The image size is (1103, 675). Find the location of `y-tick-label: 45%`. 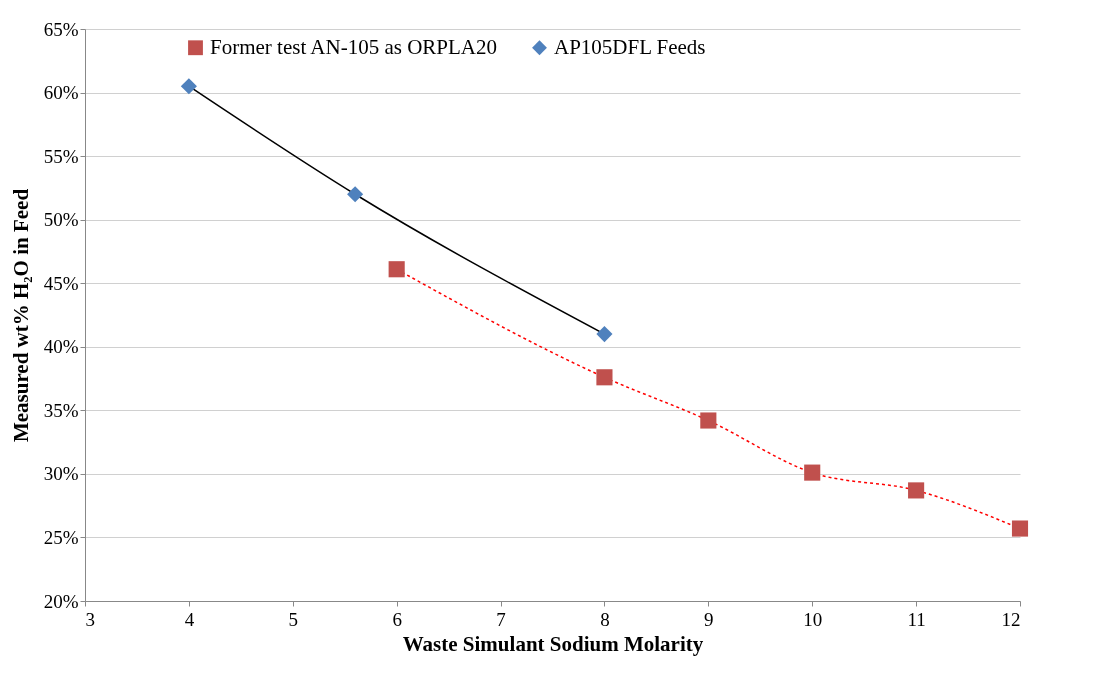

y-tick-label: 45% is located at coordinates (61, 283).